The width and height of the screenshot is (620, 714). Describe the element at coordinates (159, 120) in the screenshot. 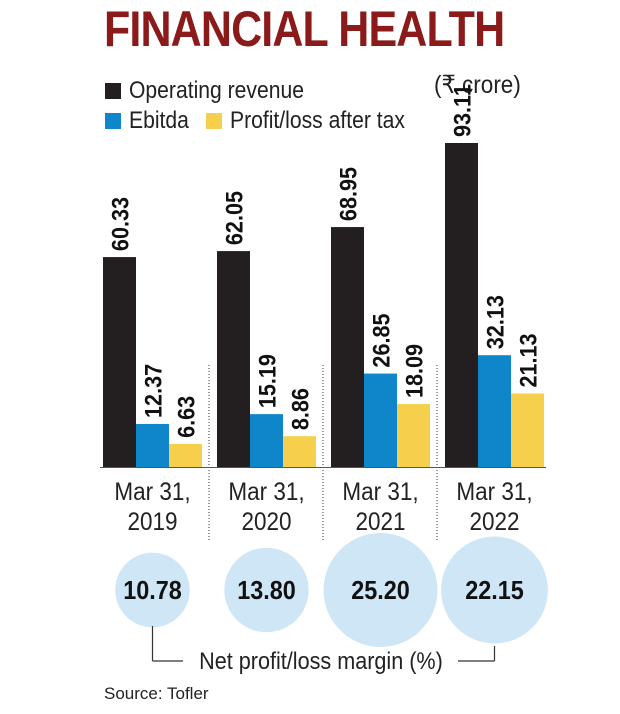

I see `legend-label-ebitda: Ebitda` at that location.